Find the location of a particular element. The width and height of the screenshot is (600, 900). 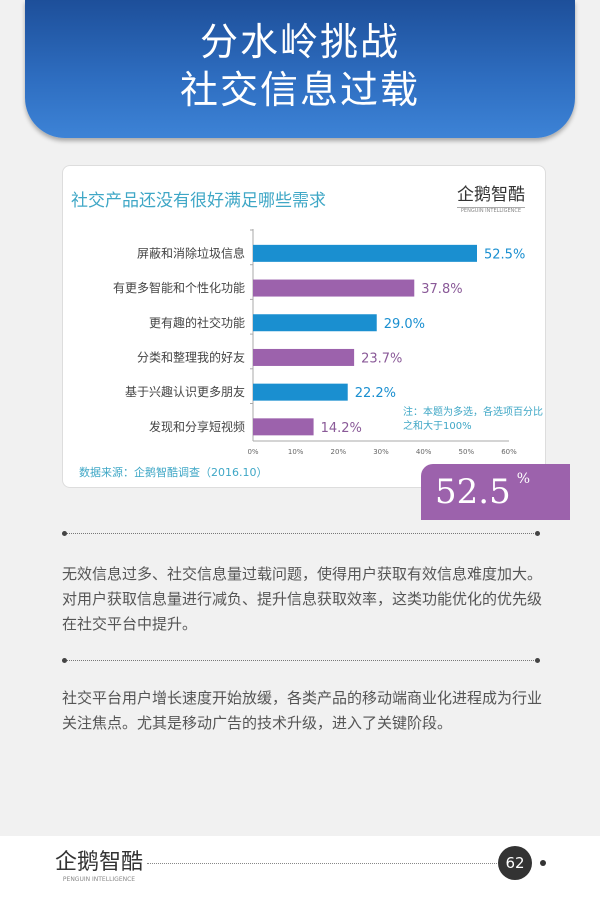

x-tick-label: 20% is located at coordinates (339, 452).